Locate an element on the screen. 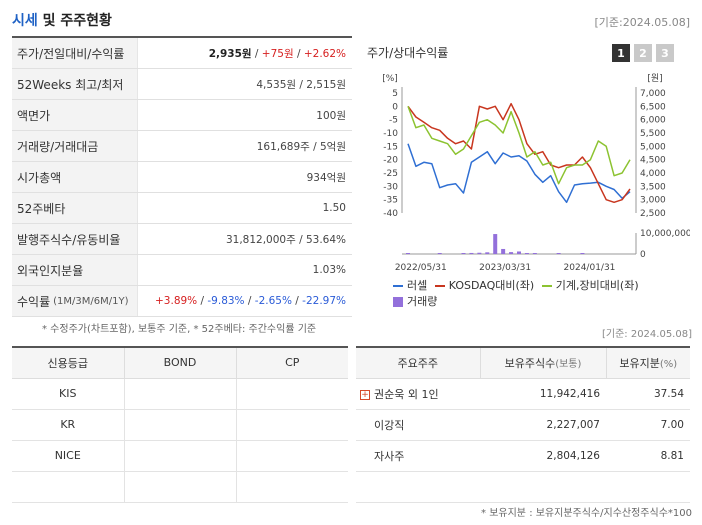 This screenshot has width=702, height=525. percent-cell: 7.00 is located at coordinates (648, 425).